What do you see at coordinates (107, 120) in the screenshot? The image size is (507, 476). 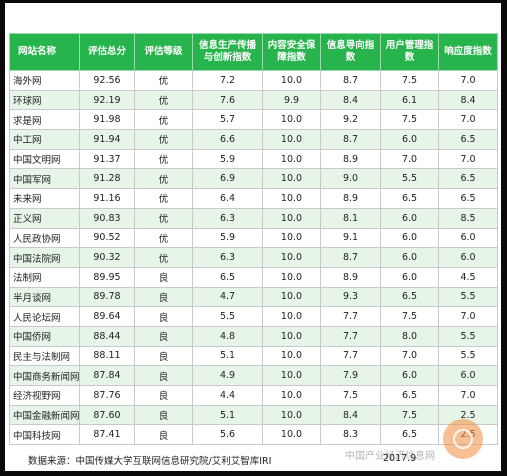 I see `col-total-score-cell: 91.98` at bounding box center [107, 120].